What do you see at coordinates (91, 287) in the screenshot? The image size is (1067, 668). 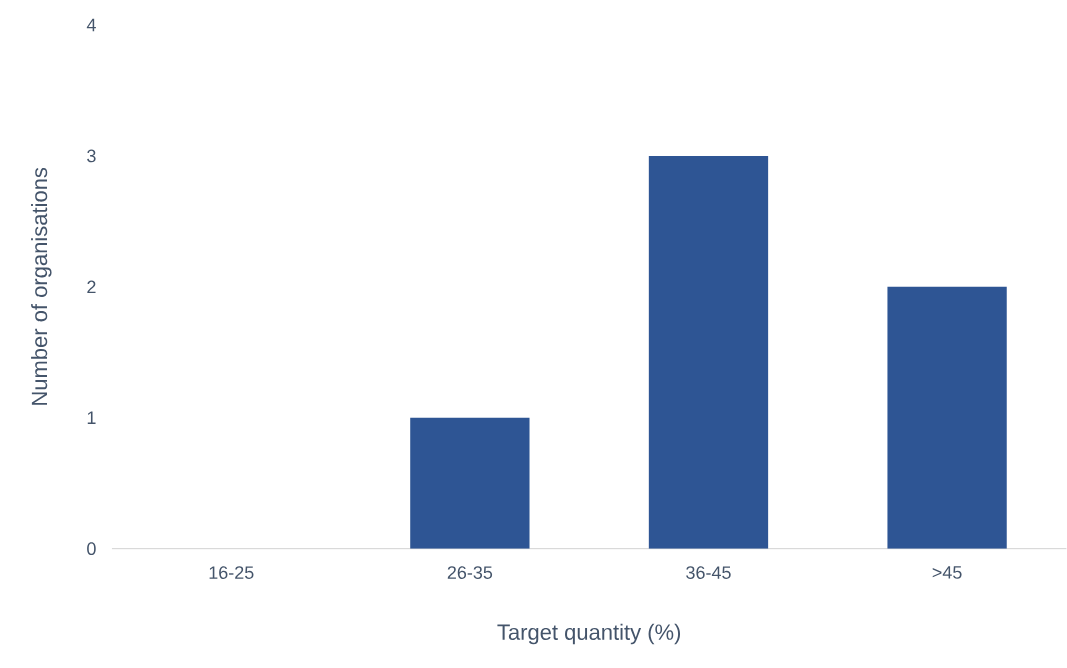 I see `y-tick-label: 2` at bounding box center [91, 287].